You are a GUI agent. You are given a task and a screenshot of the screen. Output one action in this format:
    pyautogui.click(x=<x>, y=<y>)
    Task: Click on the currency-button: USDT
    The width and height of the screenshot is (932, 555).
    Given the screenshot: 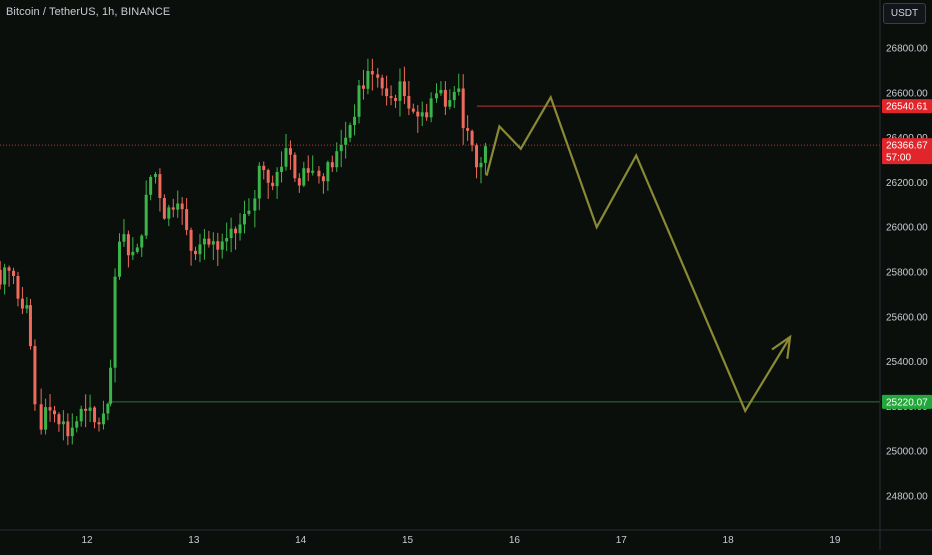 What is the action you would take?
    pyautogui.click(x=904, y=13)
    